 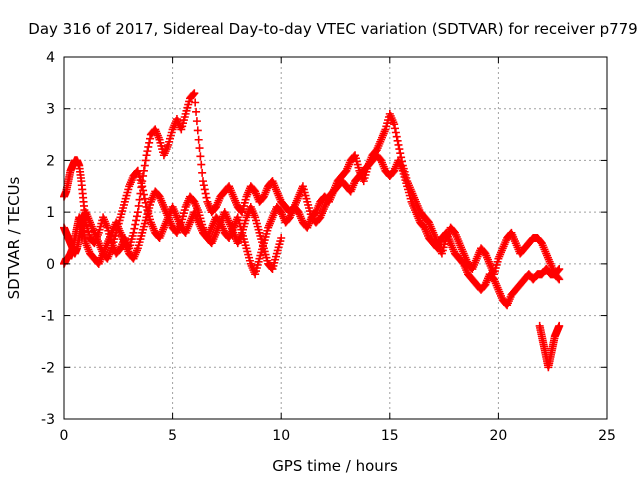 What do you see at coordinates (50, 265) in the screenshot?
I see `y-tick-label: 0` at bounding box center [50, 265].